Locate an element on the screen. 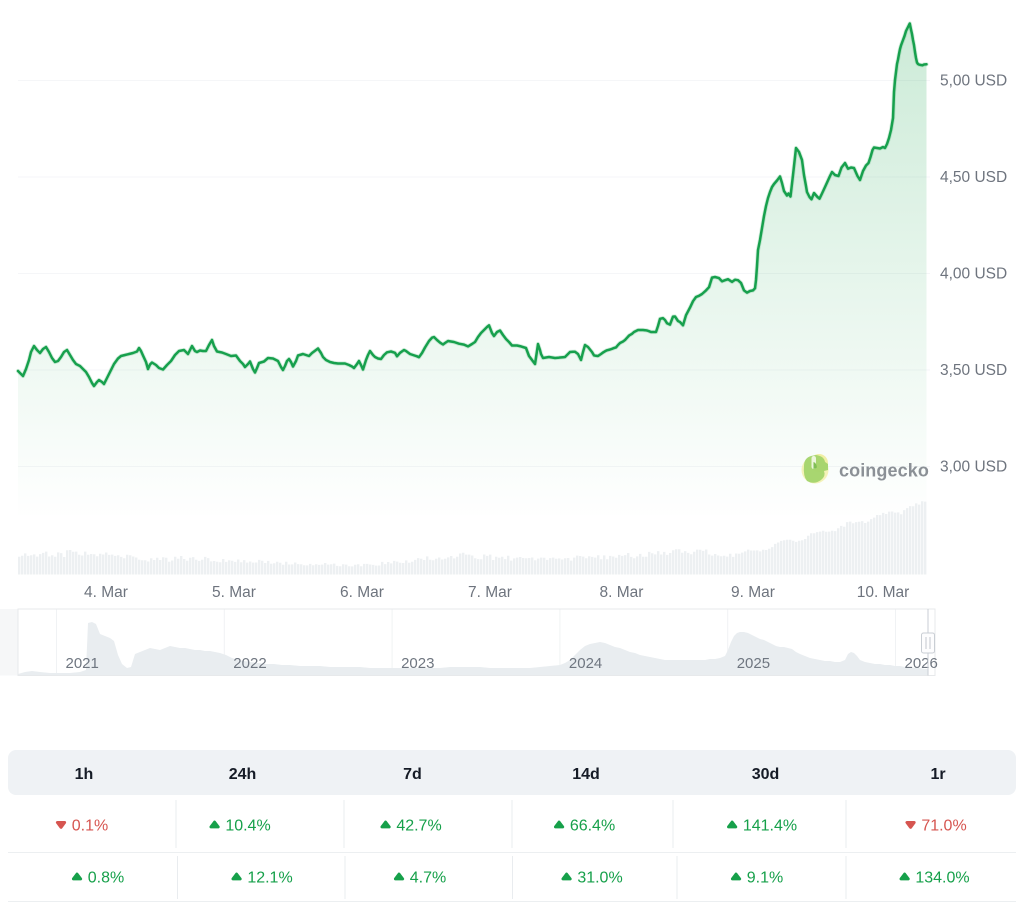 The image size is (1024, 904). svg-text: 4,00 USD is located at coordinates (973, 274).